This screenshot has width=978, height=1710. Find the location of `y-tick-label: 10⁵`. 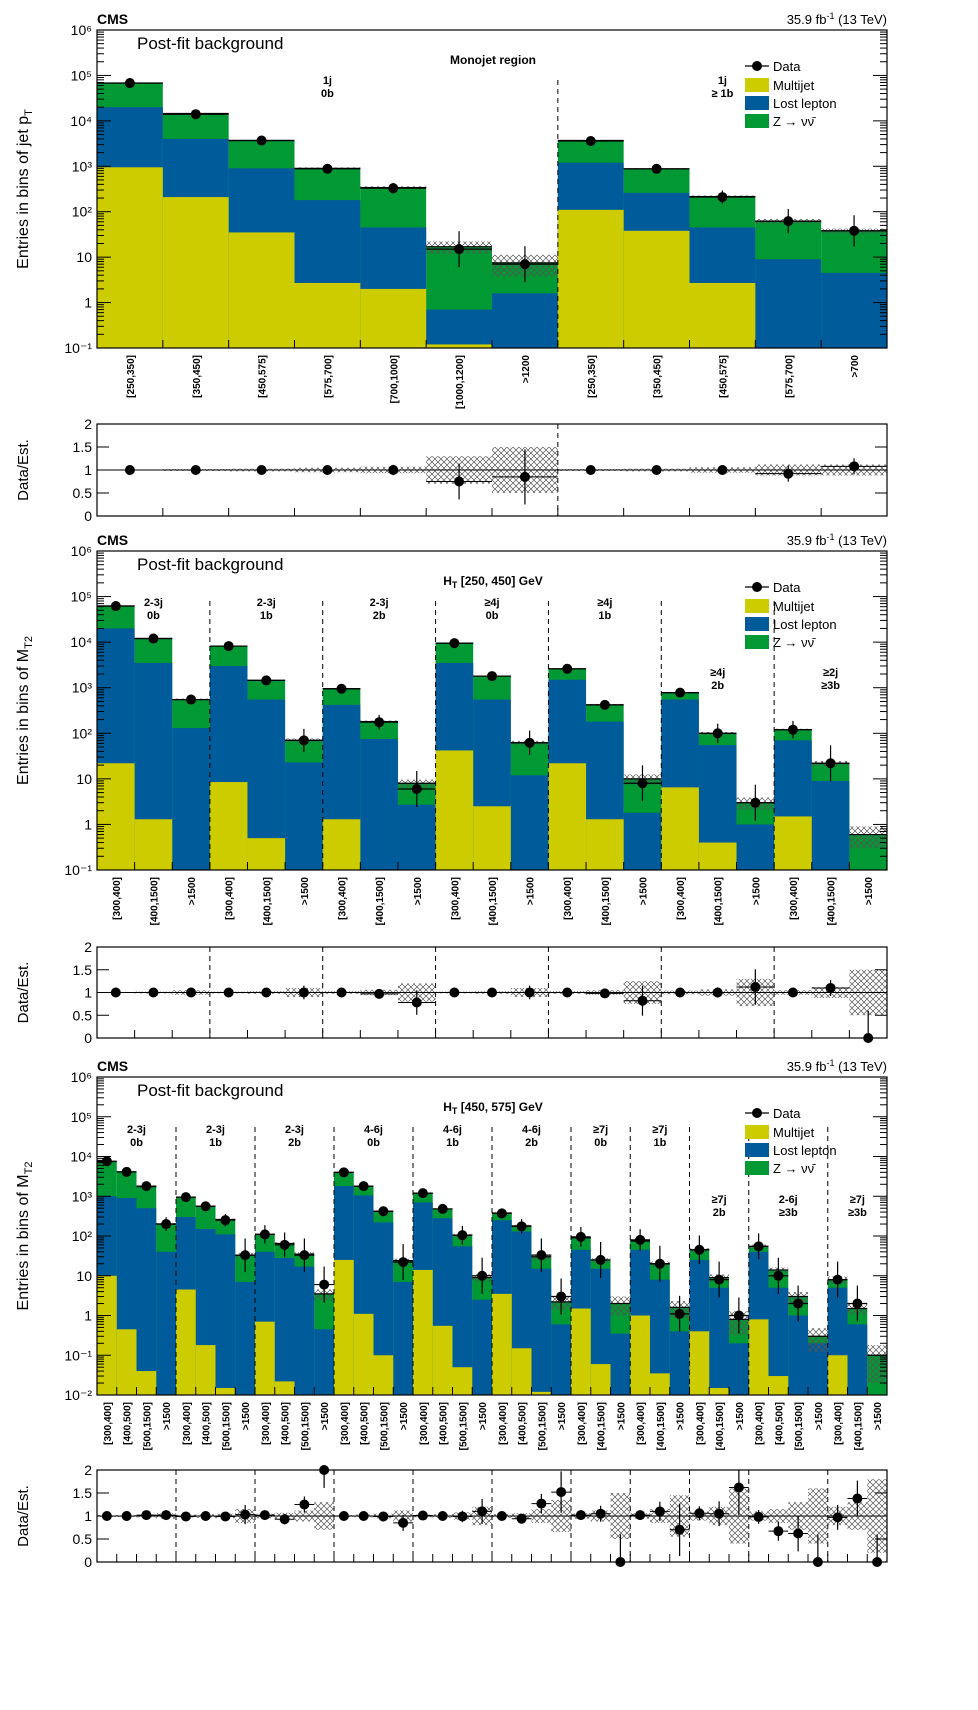

y-tick-label: 10⁵ is located at coordinates (81, 597).